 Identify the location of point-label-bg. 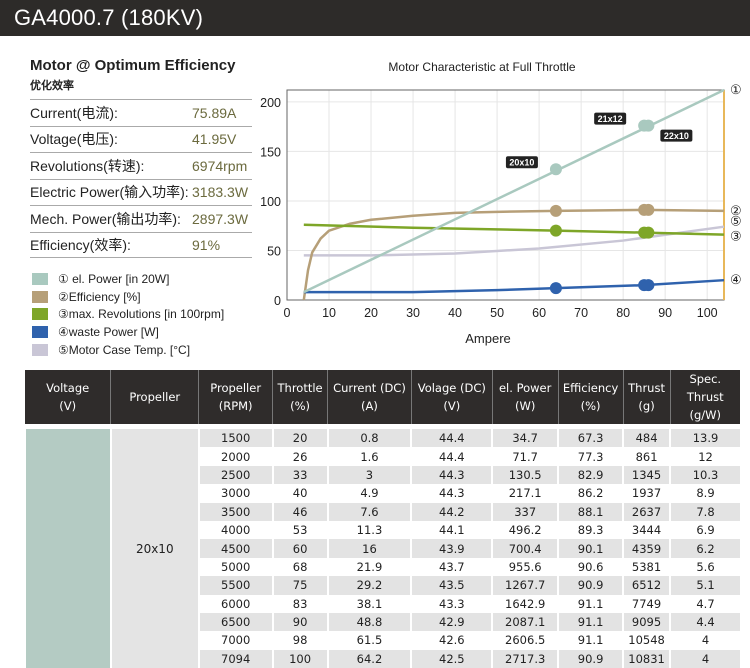
(521, 162).